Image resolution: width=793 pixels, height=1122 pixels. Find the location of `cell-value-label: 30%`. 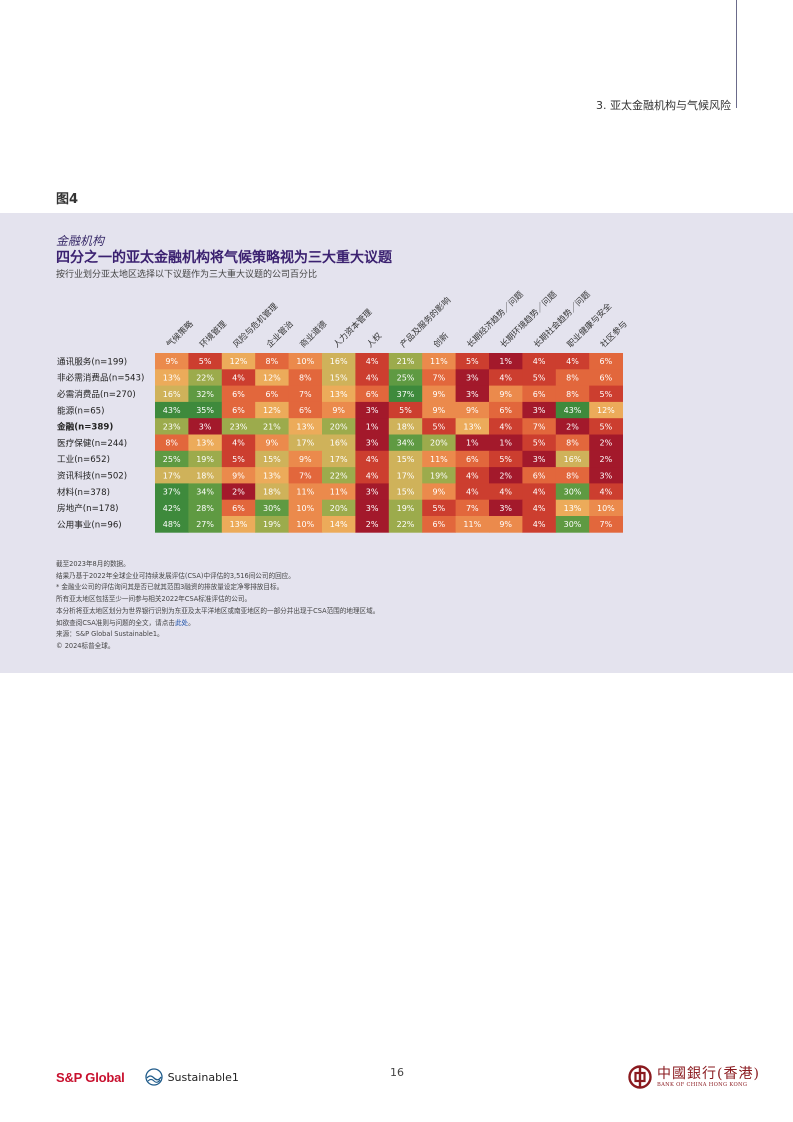

cell-value-label: 30% is located at coordinates (573, 492).